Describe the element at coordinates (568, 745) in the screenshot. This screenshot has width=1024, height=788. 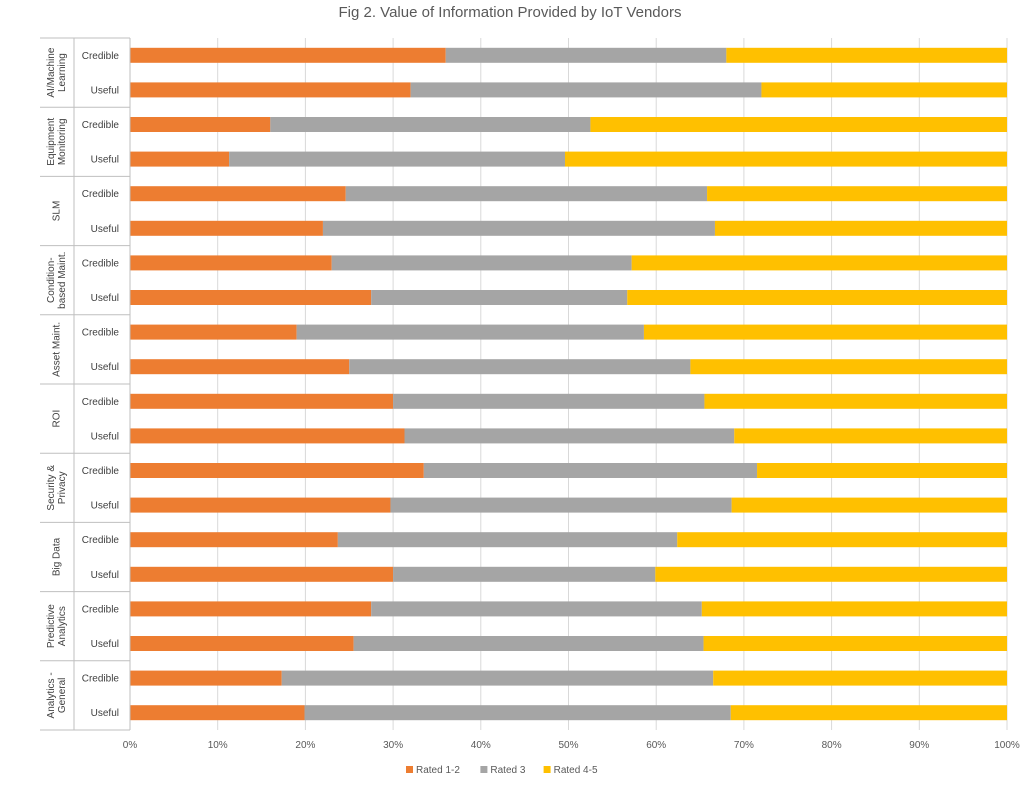
I see `x-tick-label: 50%` at that location.